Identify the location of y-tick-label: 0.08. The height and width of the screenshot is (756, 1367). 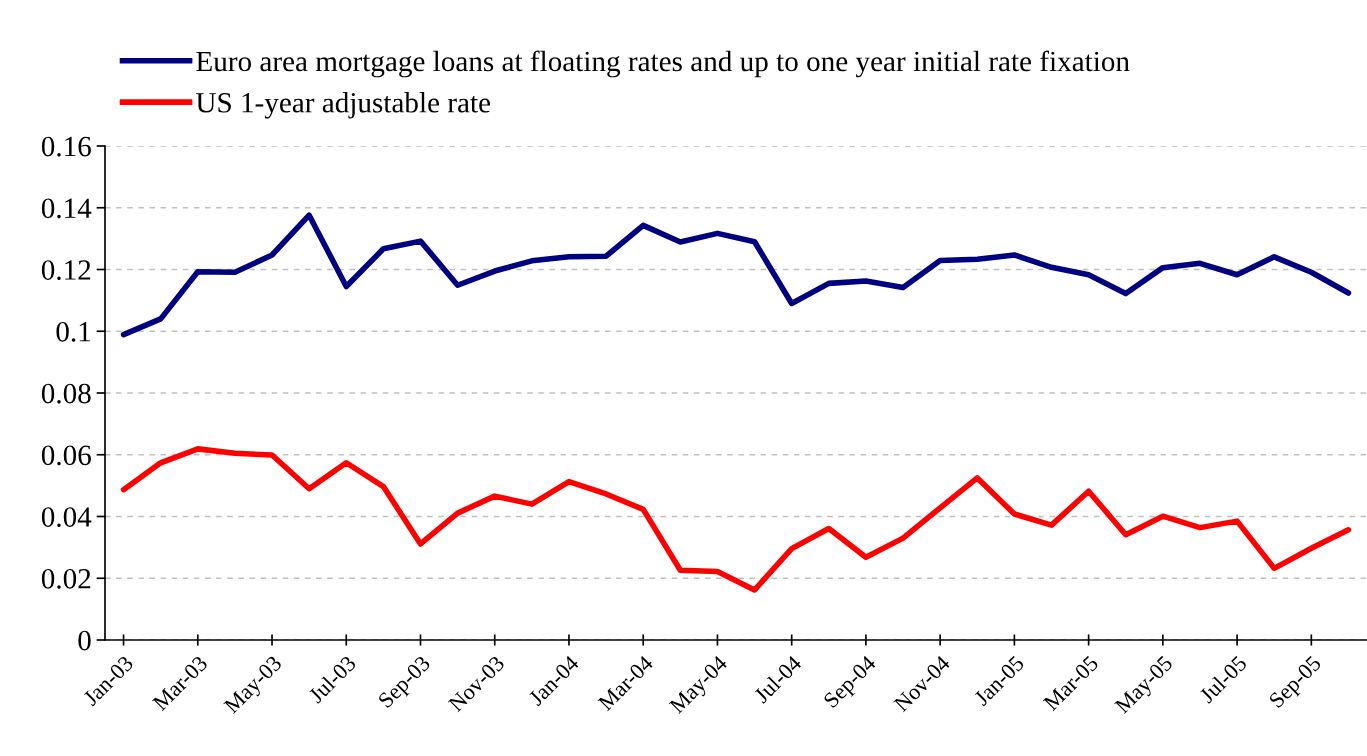
(66, 393).